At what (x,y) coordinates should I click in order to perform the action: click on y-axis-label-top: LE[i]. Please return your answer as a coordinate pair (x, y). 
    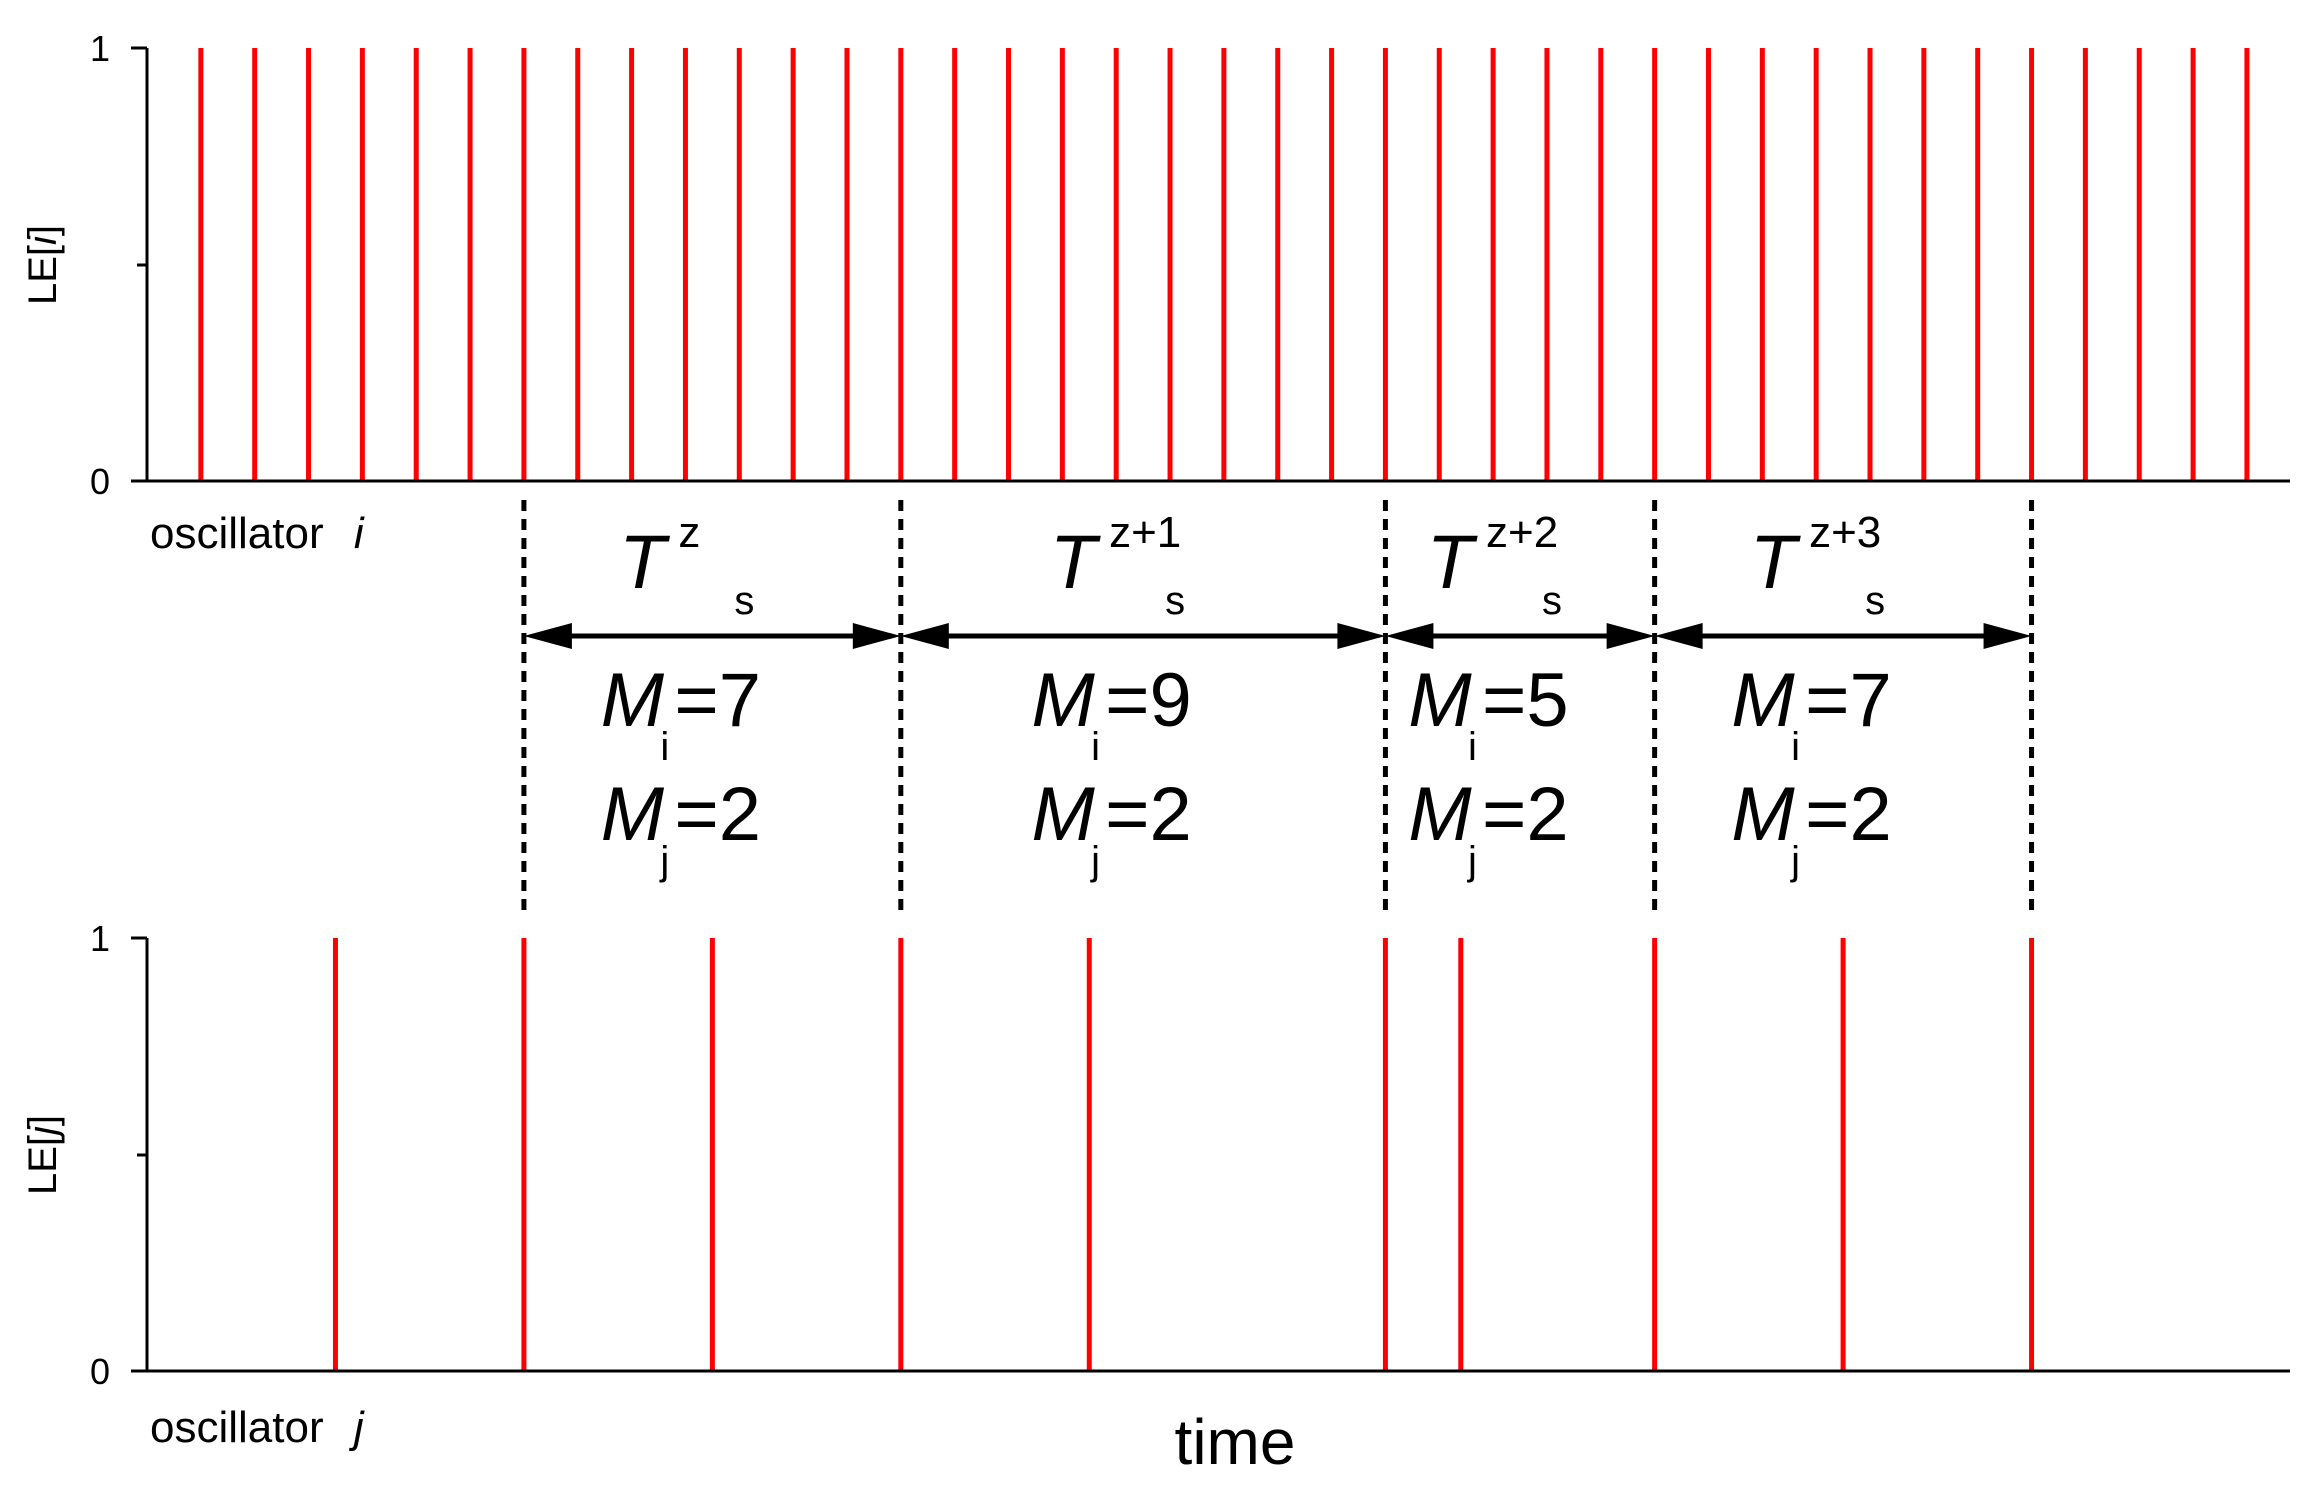
    Looking at the image, I should click on (43, 265).